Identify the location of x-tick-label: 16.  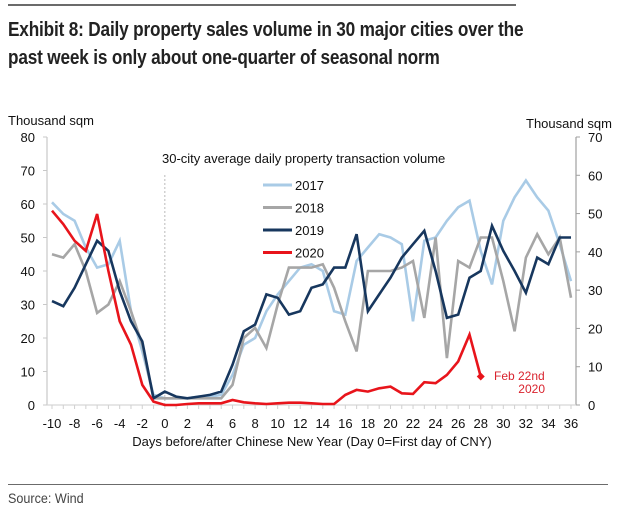
(345, 423).